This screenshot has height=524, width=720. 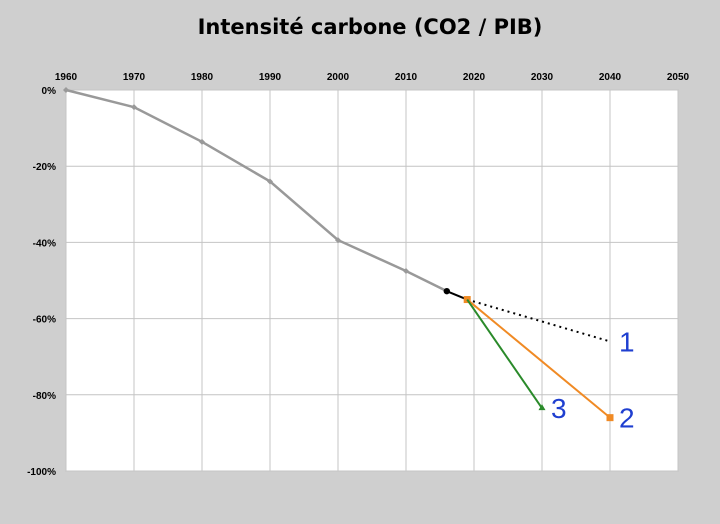 I want to click on y-tick-label: -40%, so click(x=44, y=243).